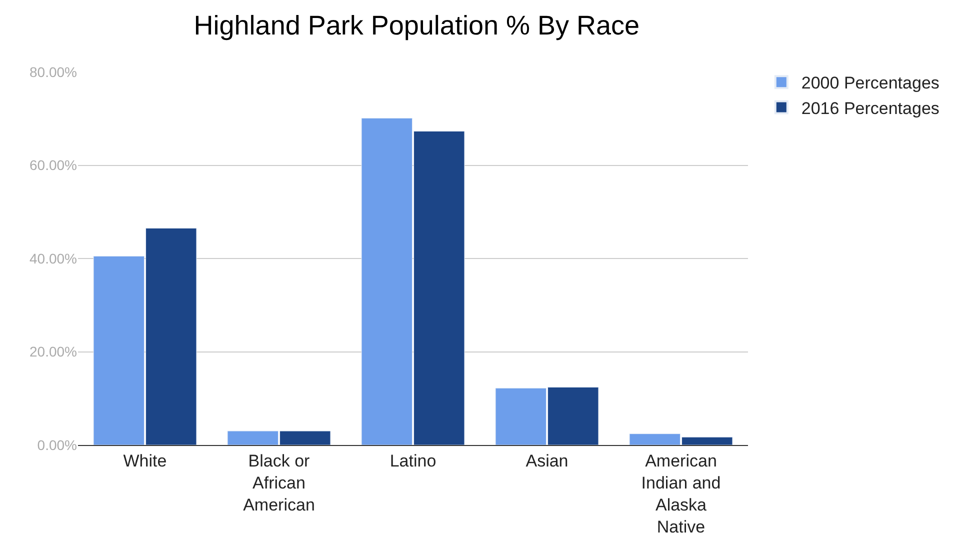 This screenshot has height=552, width=969. What do you see at coordinates (681, 494) in the screenshot?
I see `x-tick-label: American Indian and Alaska Native` at bounding box center [681, 494].